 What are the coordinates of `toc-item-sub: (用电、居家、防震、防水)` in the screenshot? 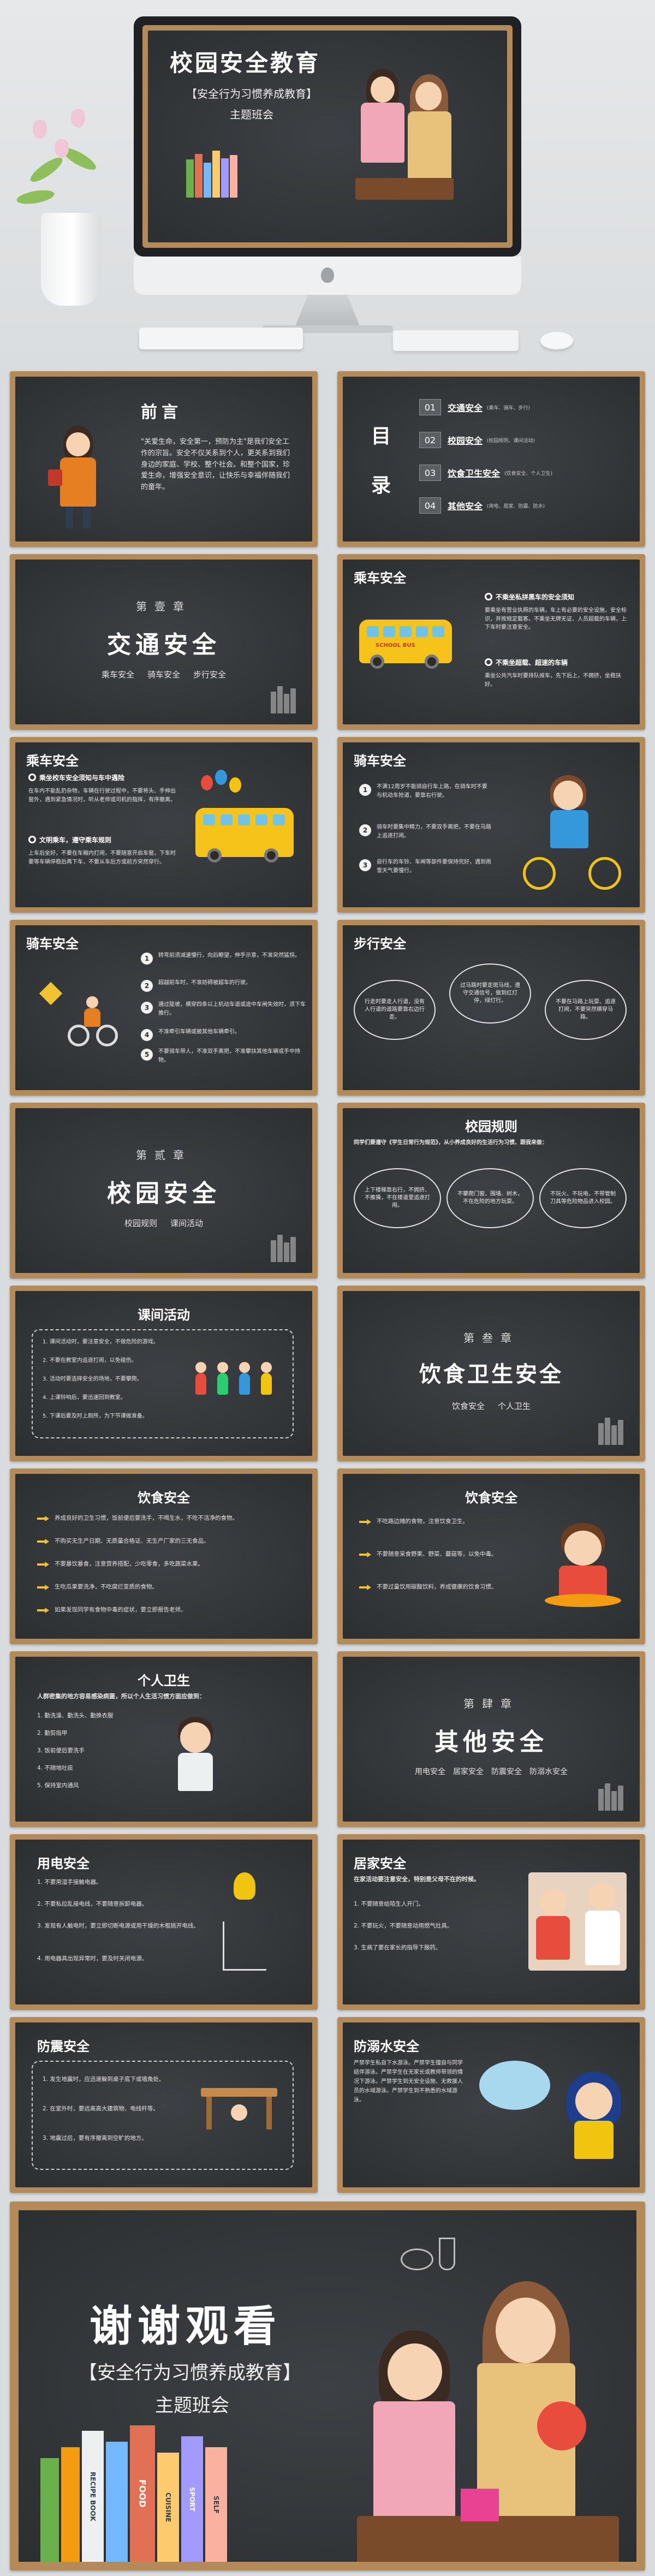 It's located at (516, 506).